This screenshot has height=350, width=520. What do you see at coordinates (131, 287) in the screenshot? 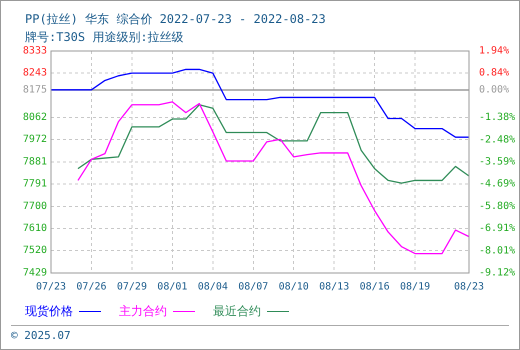
I see `x-tick-label: 07/29` at bounding box center [131, 287].